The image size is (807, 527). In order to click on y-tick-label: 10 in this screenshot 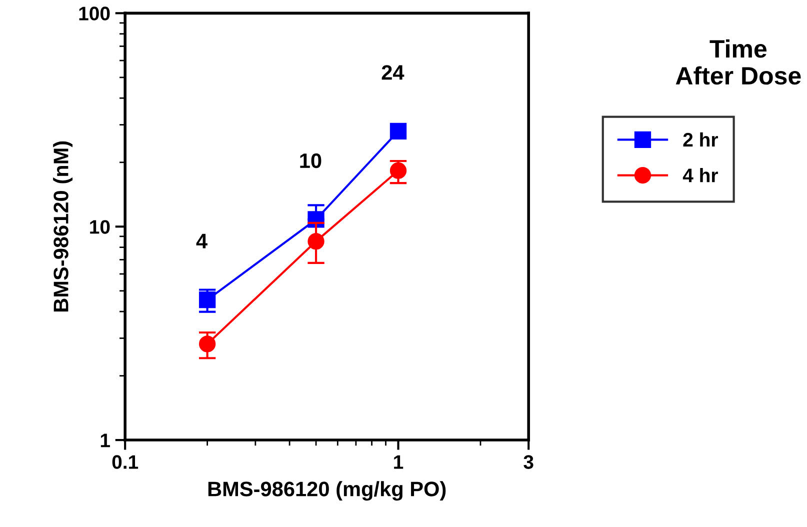, I will do `click(100, 227)`.